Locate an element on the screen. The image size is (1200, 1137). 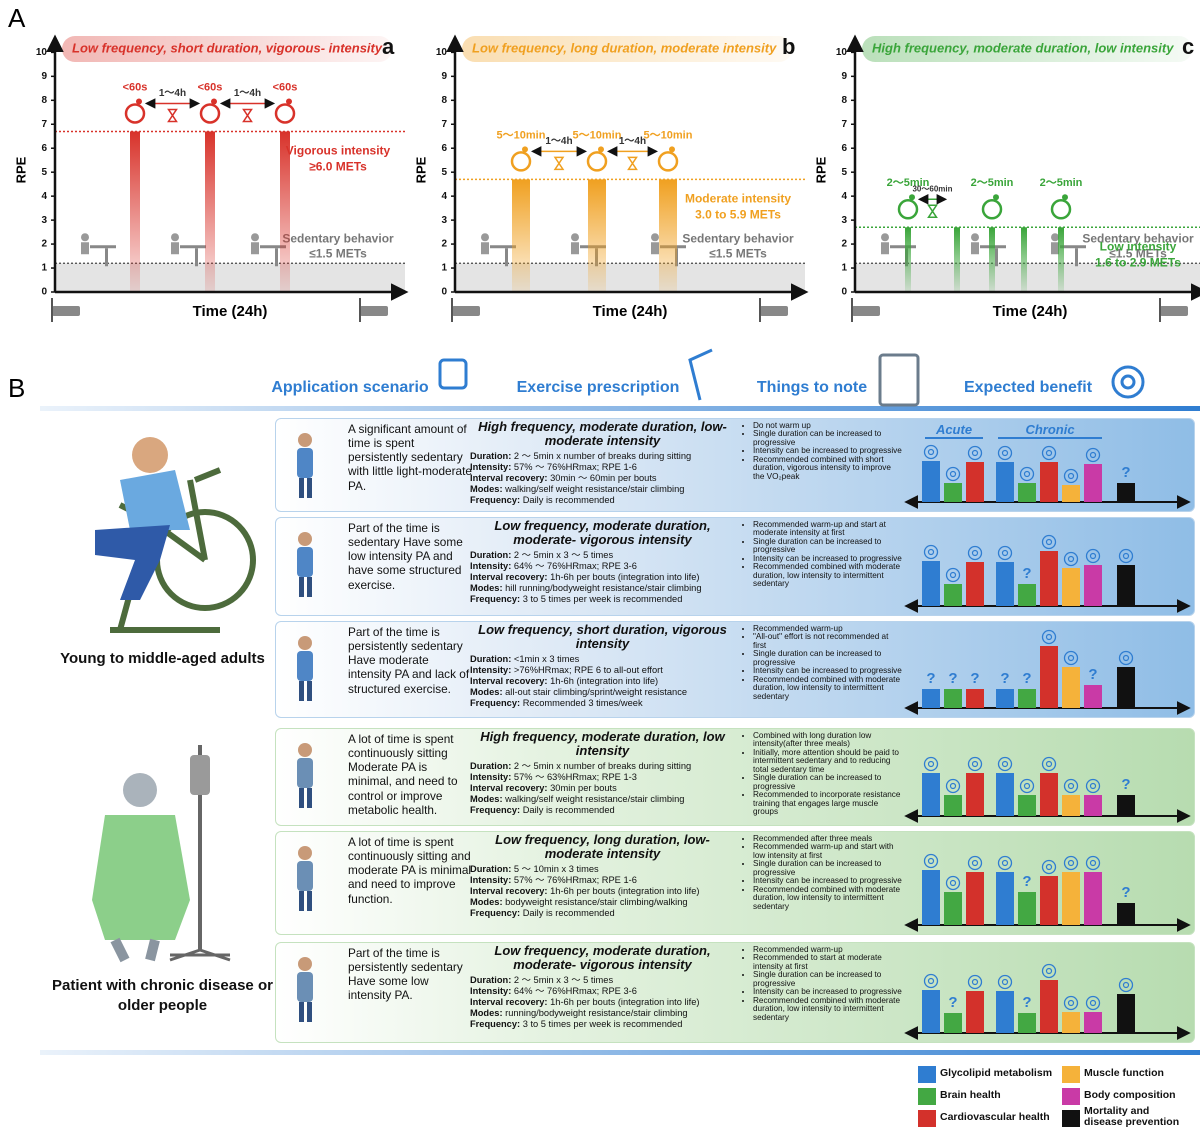
intensity-mets: ≥6.0 METs is located at coordinates (338, 167).